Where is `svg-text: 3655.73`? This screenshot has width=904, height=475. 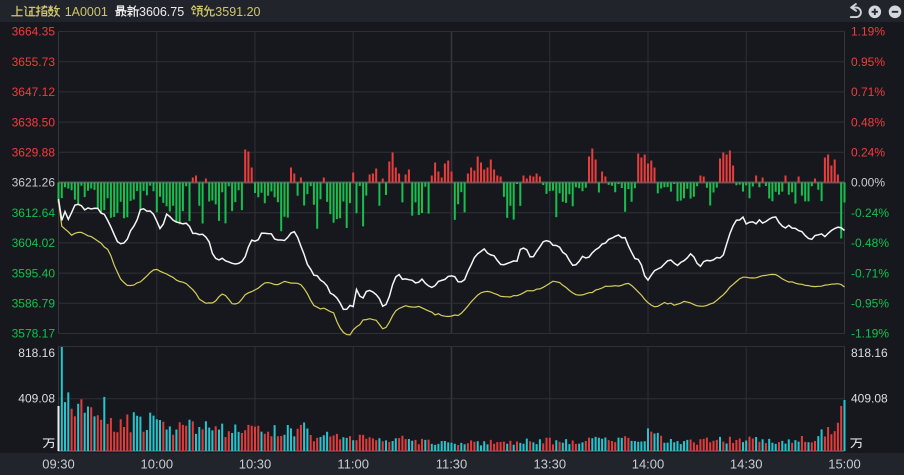
svg-text: 3655.73 is located at coordinates (34, 62).